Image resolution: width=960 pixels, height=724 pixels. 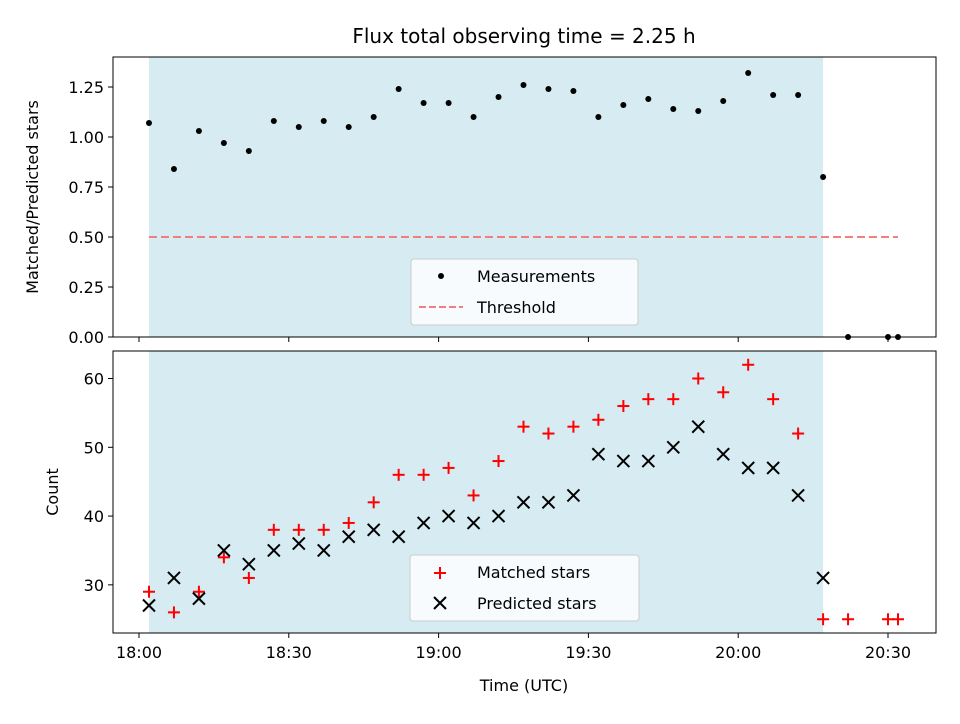 I want to click on legend-matched-marker, so click(x=440, y=573).